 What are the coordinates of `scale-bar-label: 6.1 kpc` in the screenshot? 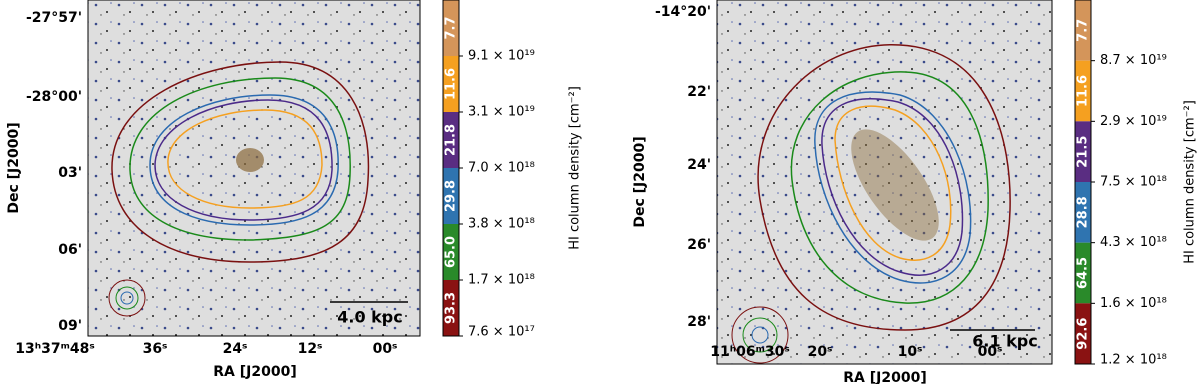 It's located at (1005, 341).